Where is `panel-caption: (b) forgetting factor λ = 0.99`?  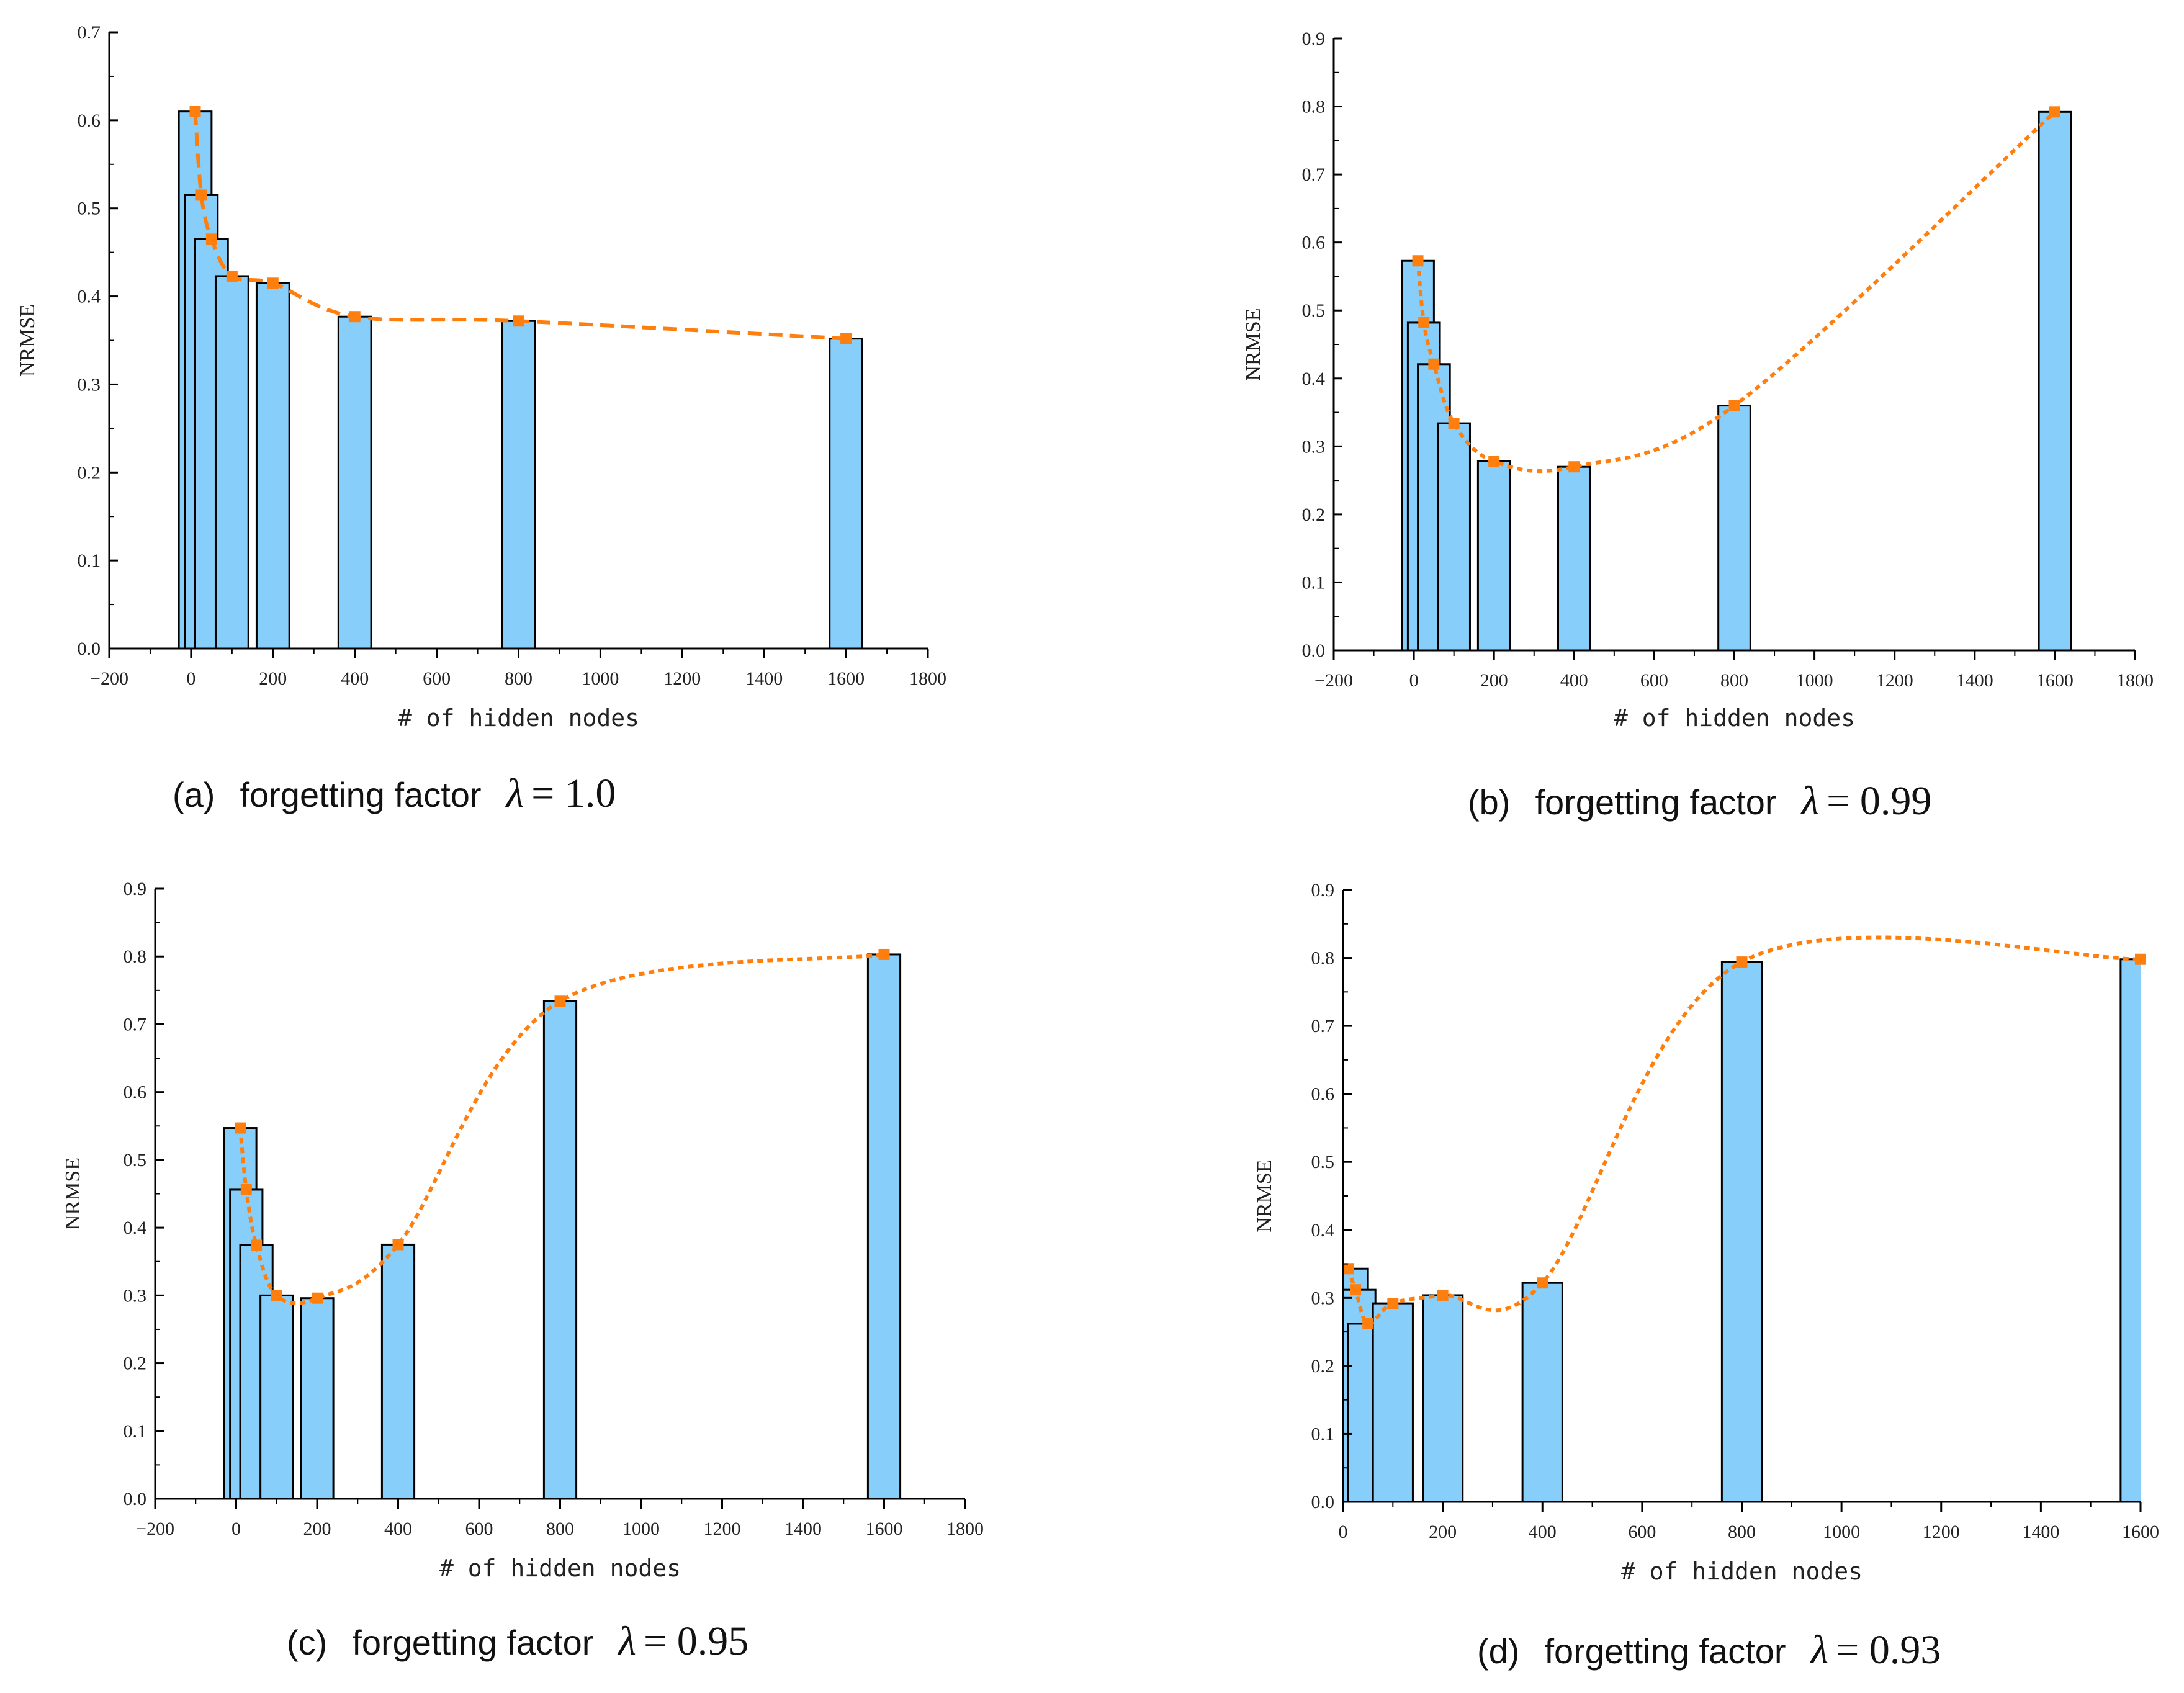 panel-caption: (b) forgetting factor λ = 0.99 is located at coordinates (1699, 801).